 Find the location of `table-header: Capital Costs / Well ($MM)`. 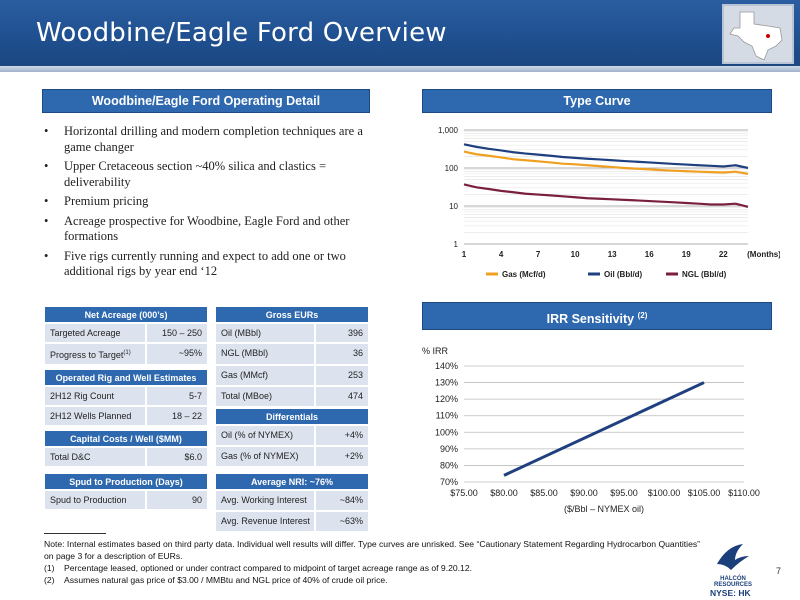

table-header: Capital Costs / Well ($MM) is located at coordinates (126, 438).